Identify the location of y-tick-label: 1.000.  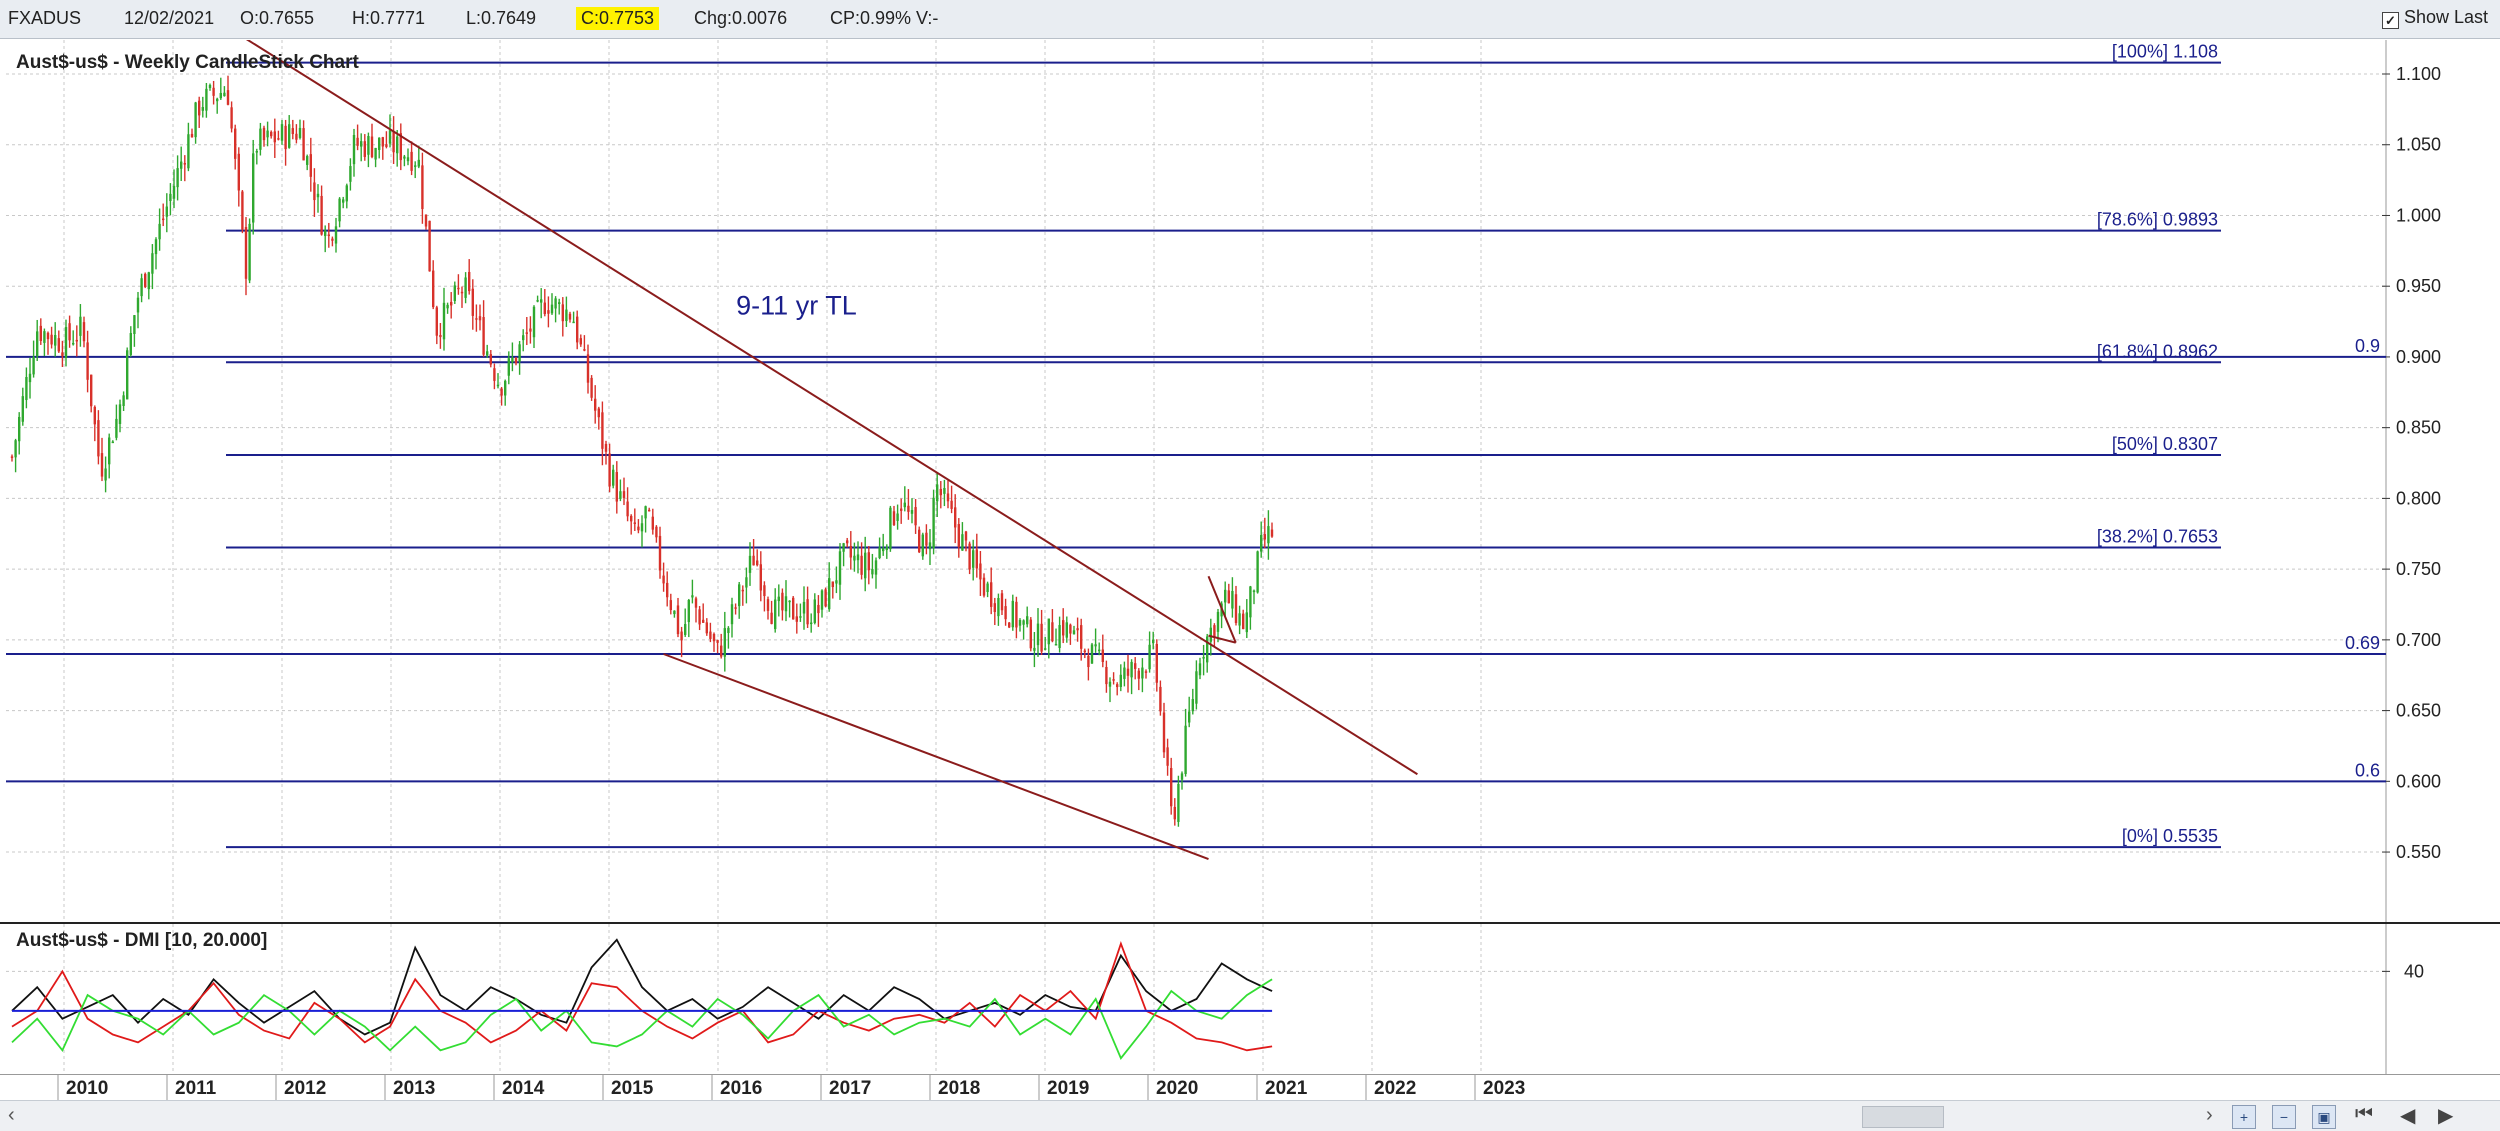
(2418, 215).